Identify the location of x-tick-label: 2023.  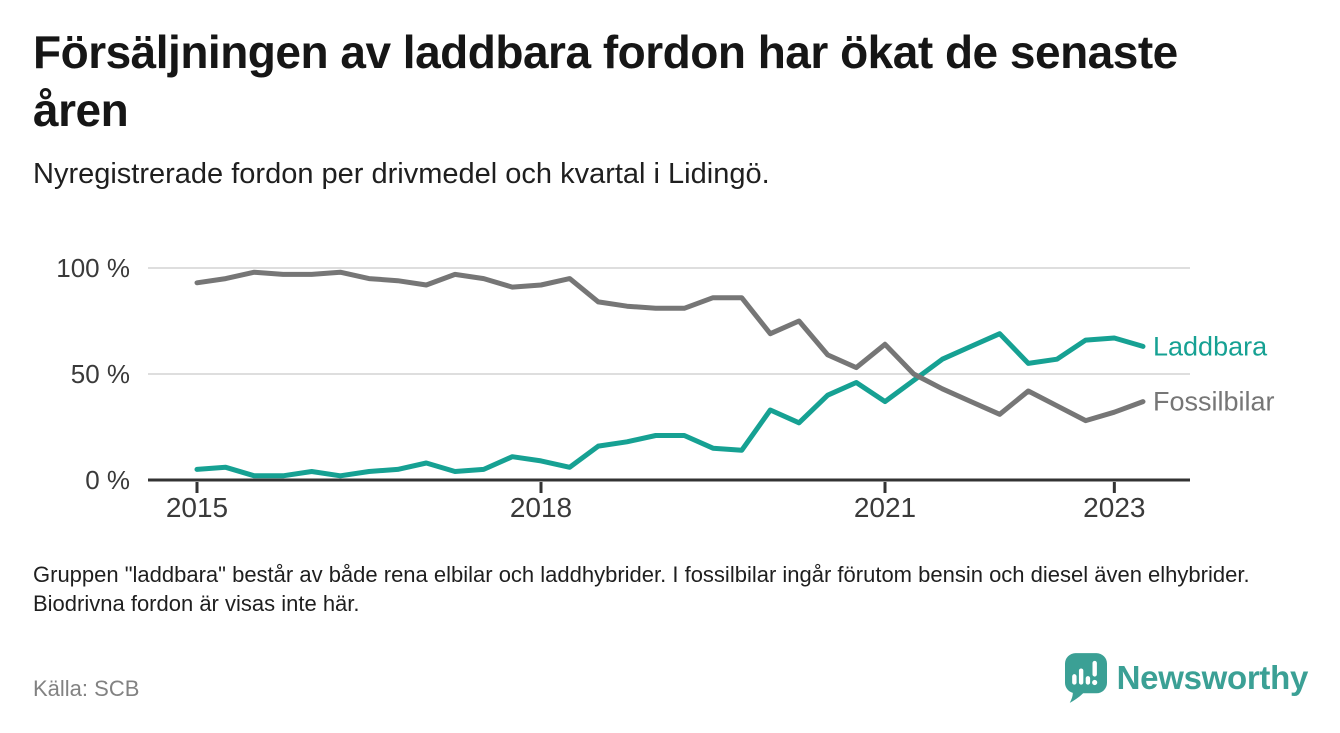
(1114, 507).